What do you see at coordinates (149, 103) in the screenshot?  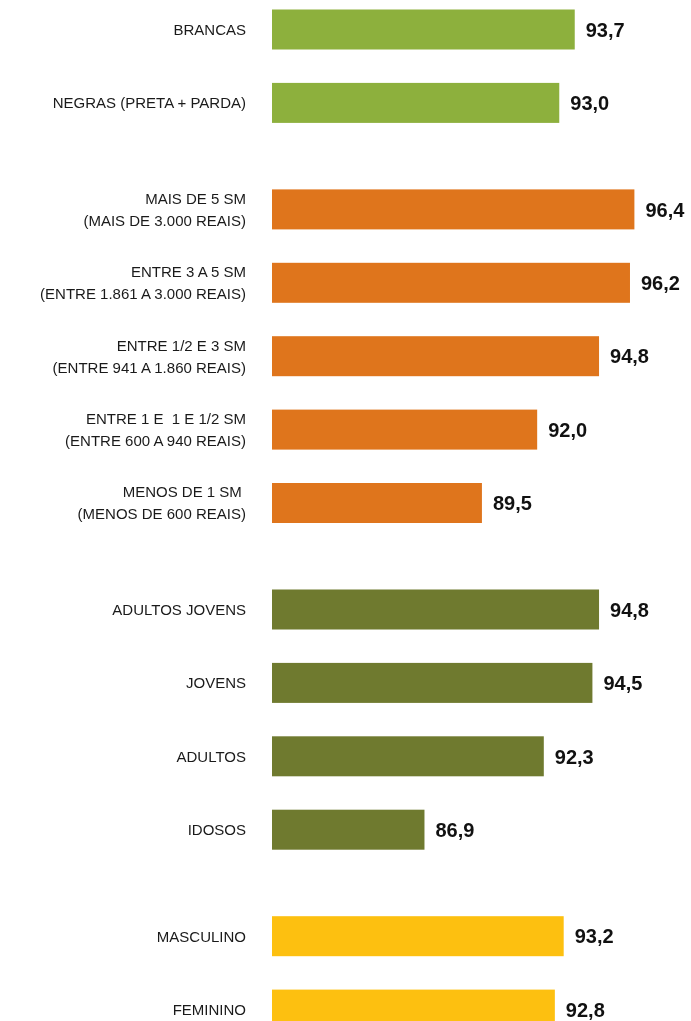 I see `y-tick-label: NEGRAS (PRETA + PARDA)` at bounding box center [149, 103].